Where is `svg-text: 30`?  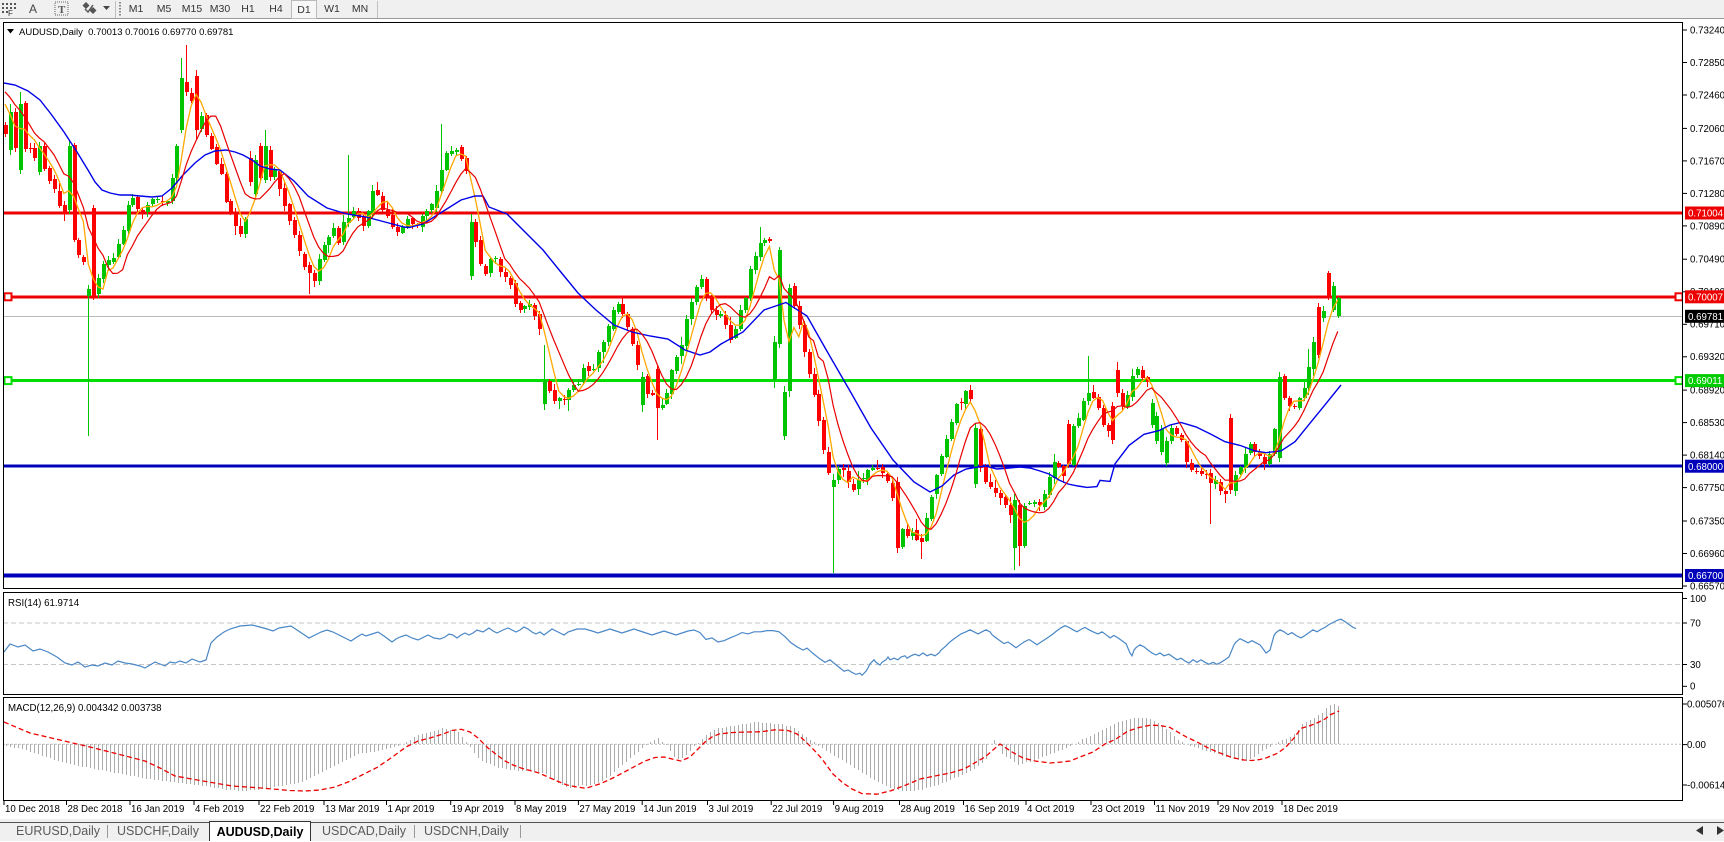
svg-text: 30 is located at coordinates (1695, 665).